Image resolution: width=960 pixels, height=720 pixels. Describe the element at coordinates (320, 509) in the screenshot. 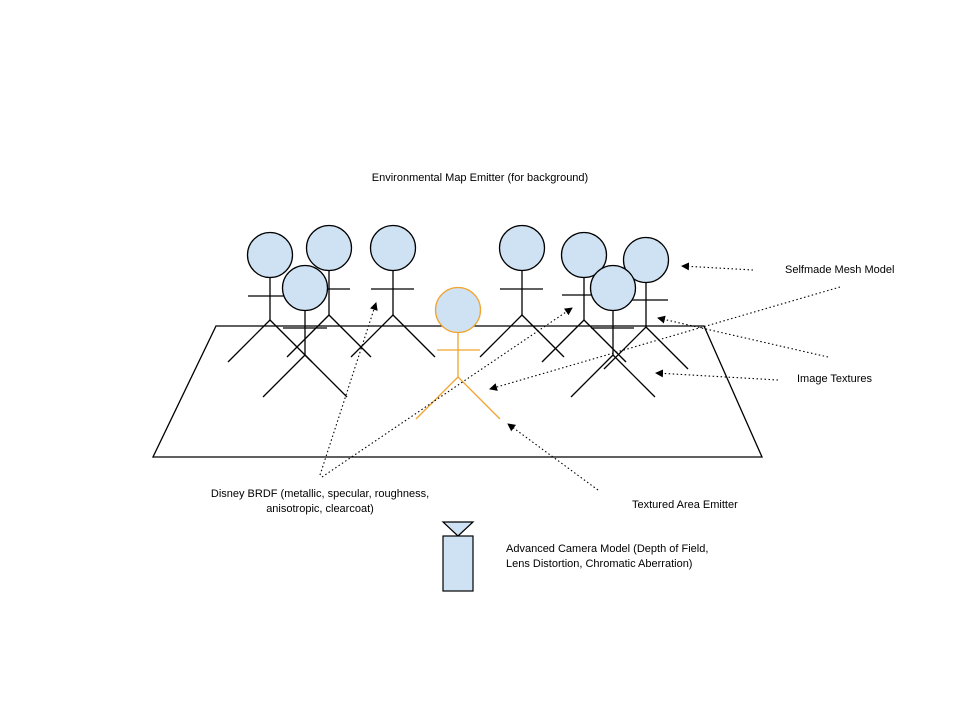

I see `label-disney-brdf-line2: anisotropic, clearcoat)` at that location.